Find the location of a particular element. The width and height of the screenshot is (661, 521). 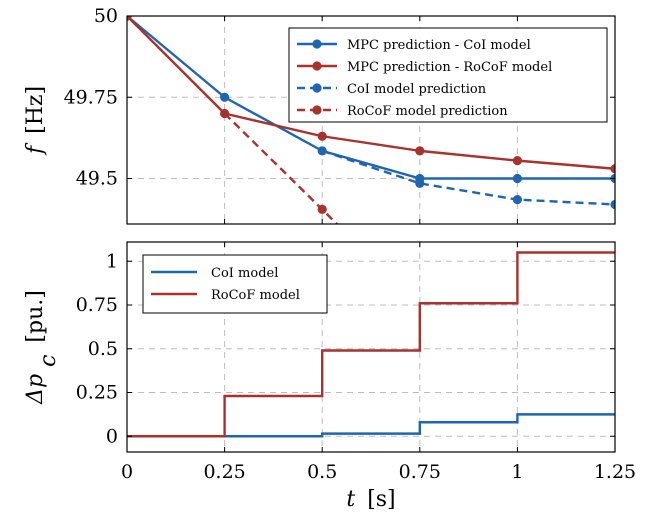

legend-label: MPC prediction - RoCoF model is located at coordinates (449, 67).